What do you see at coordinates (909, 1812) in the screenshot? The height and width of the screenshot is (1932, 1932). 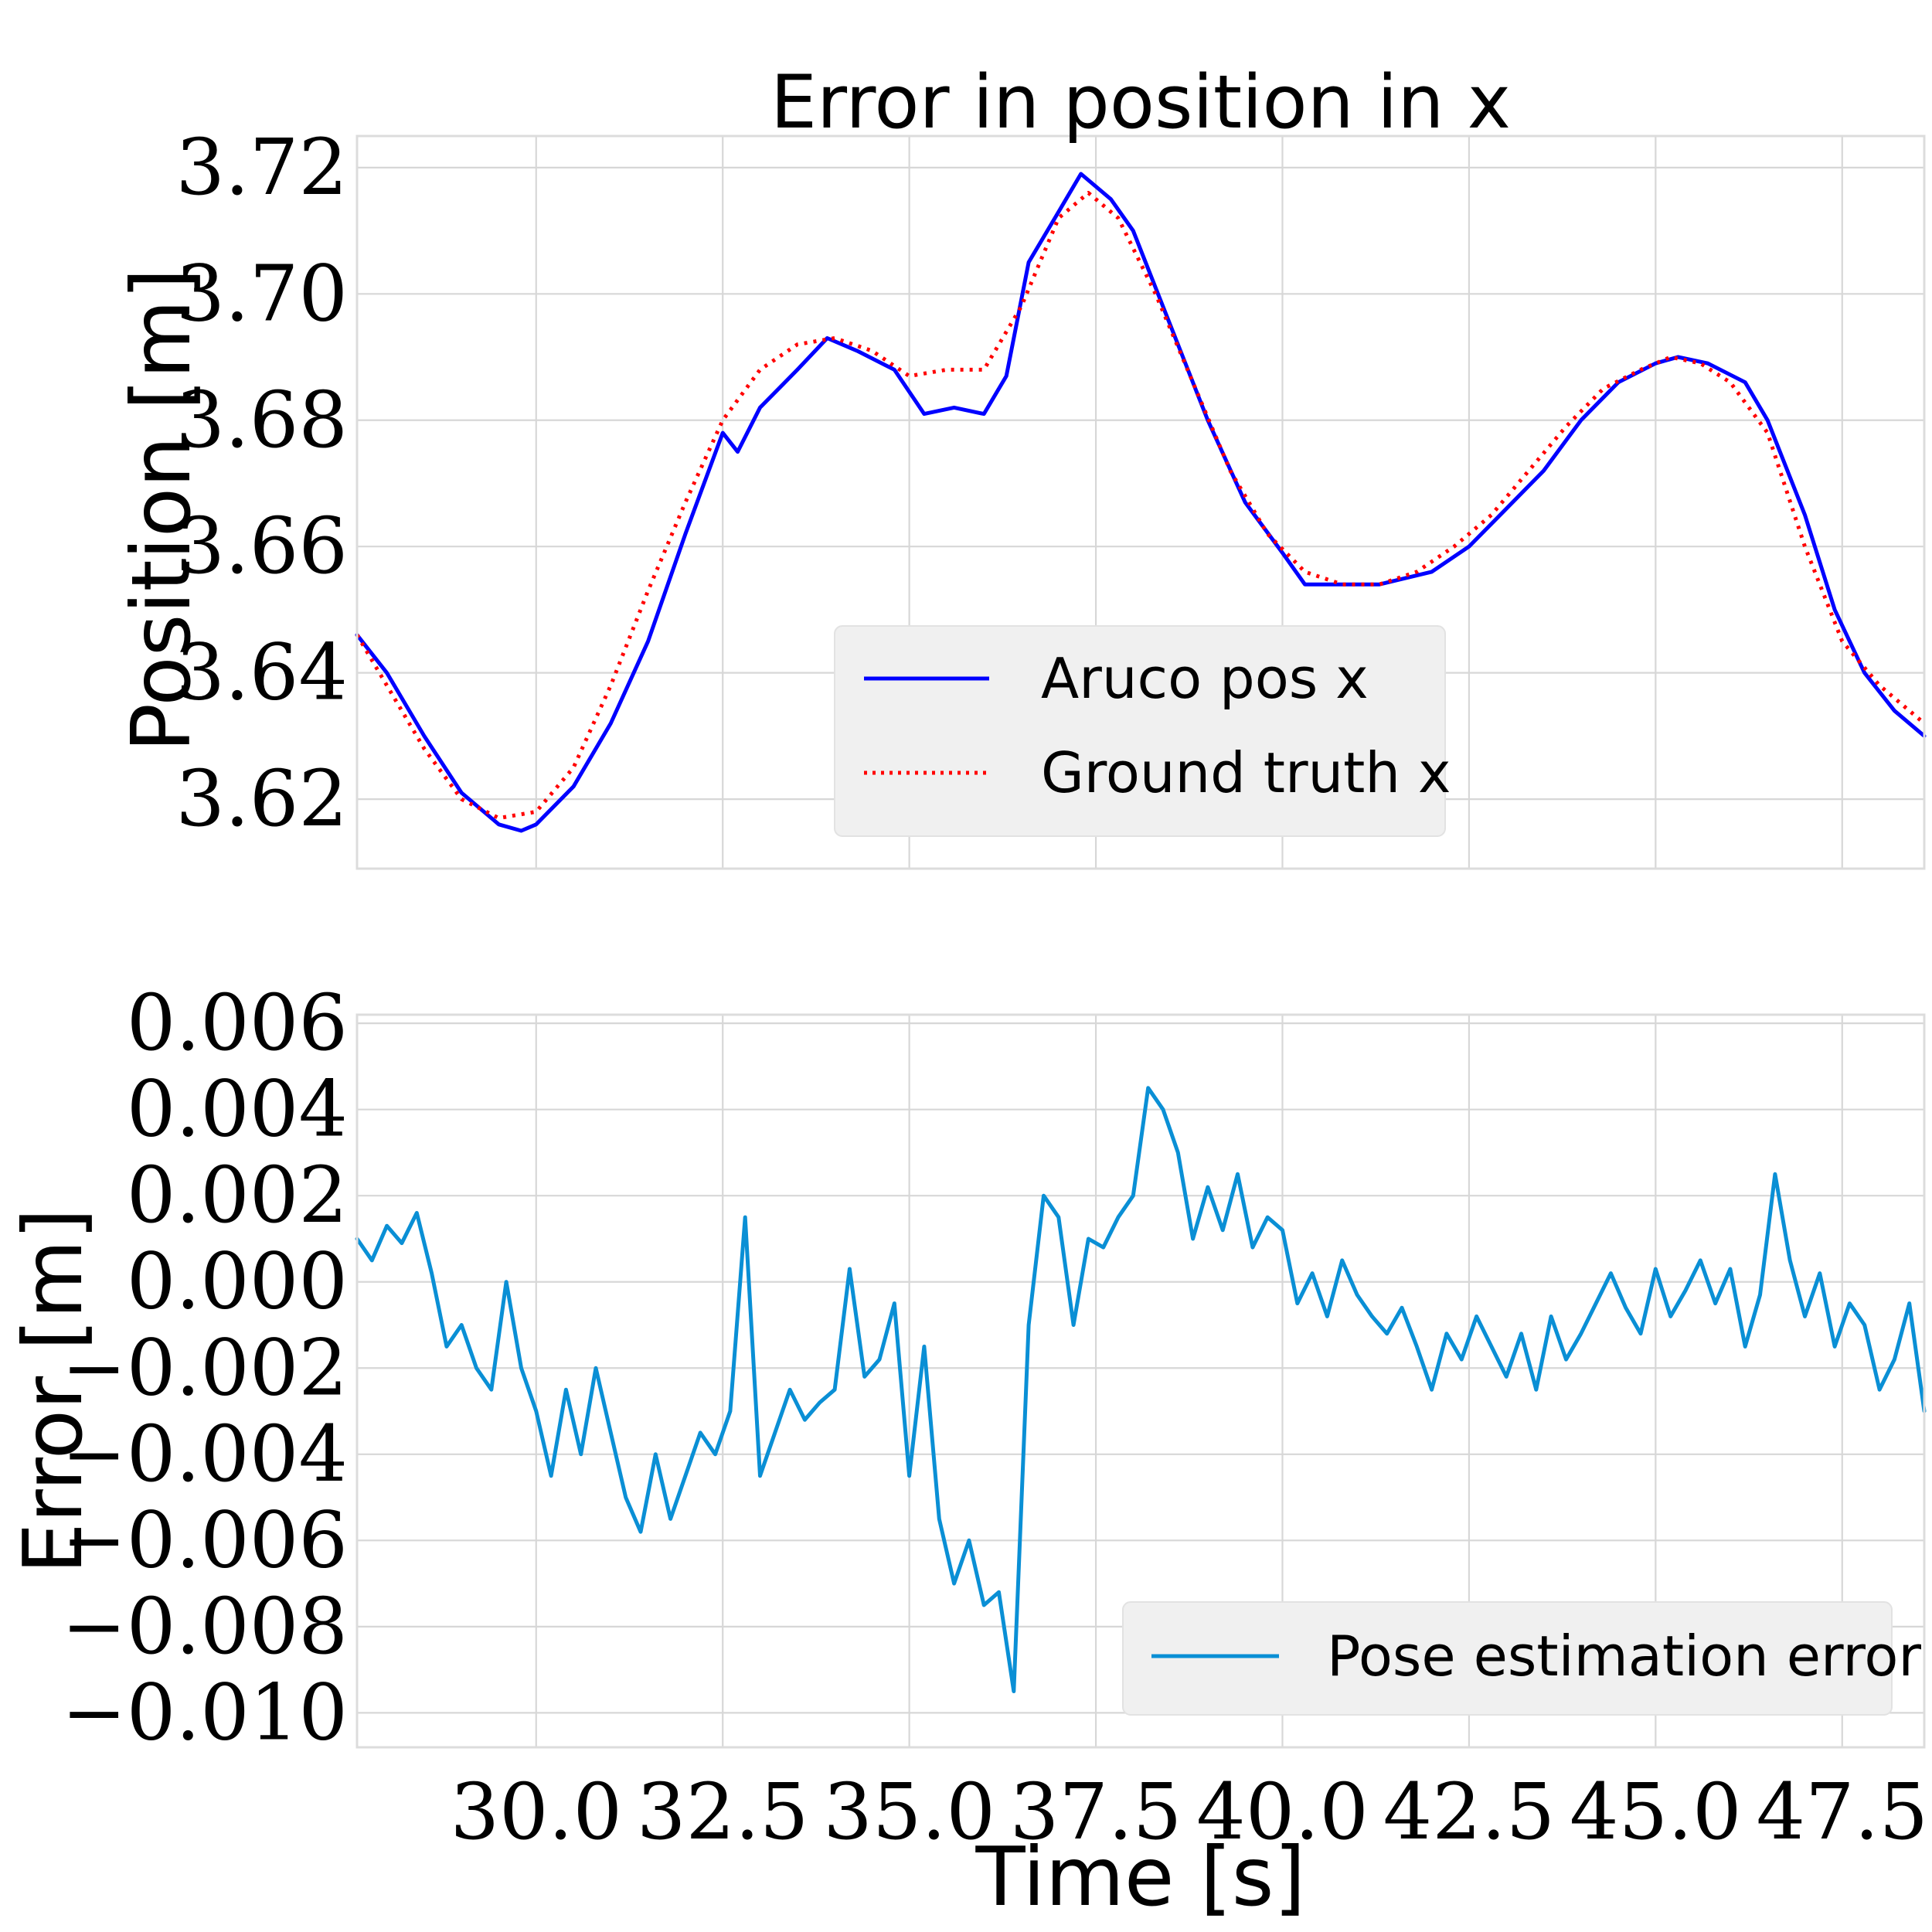 I see `x-tick-label: 35.0` at bounding box center [909, 1812].